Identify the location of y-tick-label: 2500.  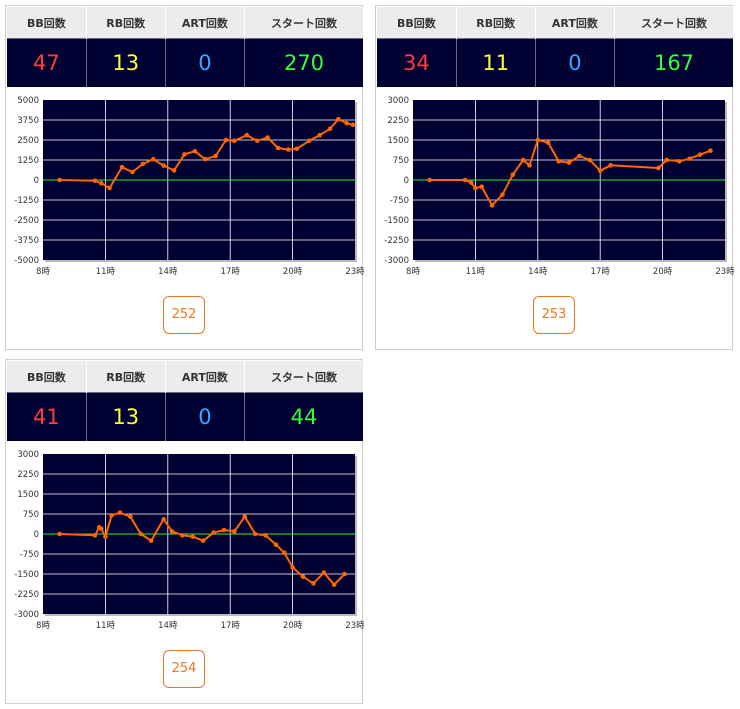
(28, 141).